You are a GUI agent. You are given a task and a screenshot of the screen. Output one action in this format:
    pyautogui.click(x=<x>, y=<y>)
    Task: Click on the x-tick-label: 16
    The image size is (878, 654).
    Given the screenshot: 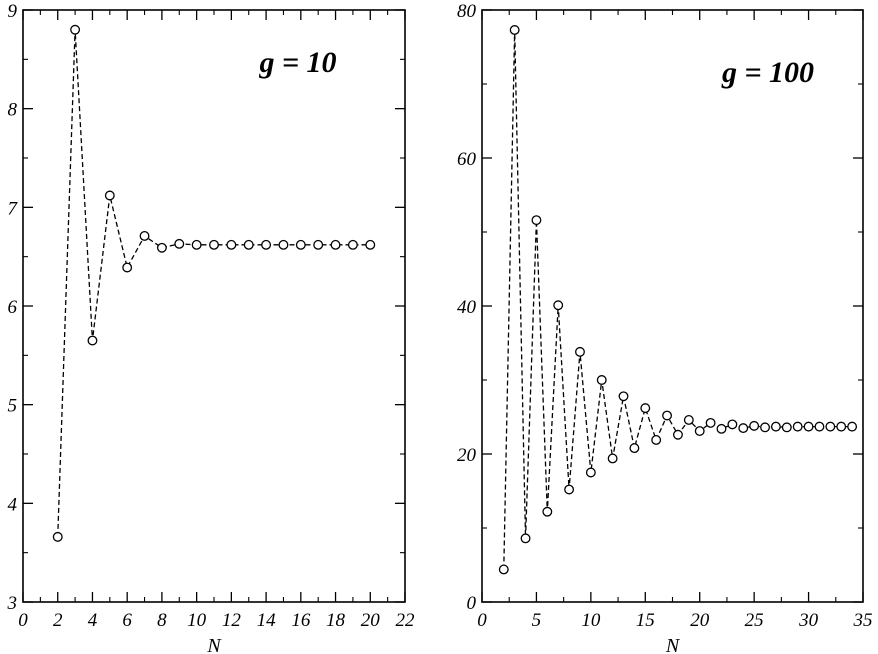 What is the action you would take?
    pyautogui.click(x=301, y=620)
    